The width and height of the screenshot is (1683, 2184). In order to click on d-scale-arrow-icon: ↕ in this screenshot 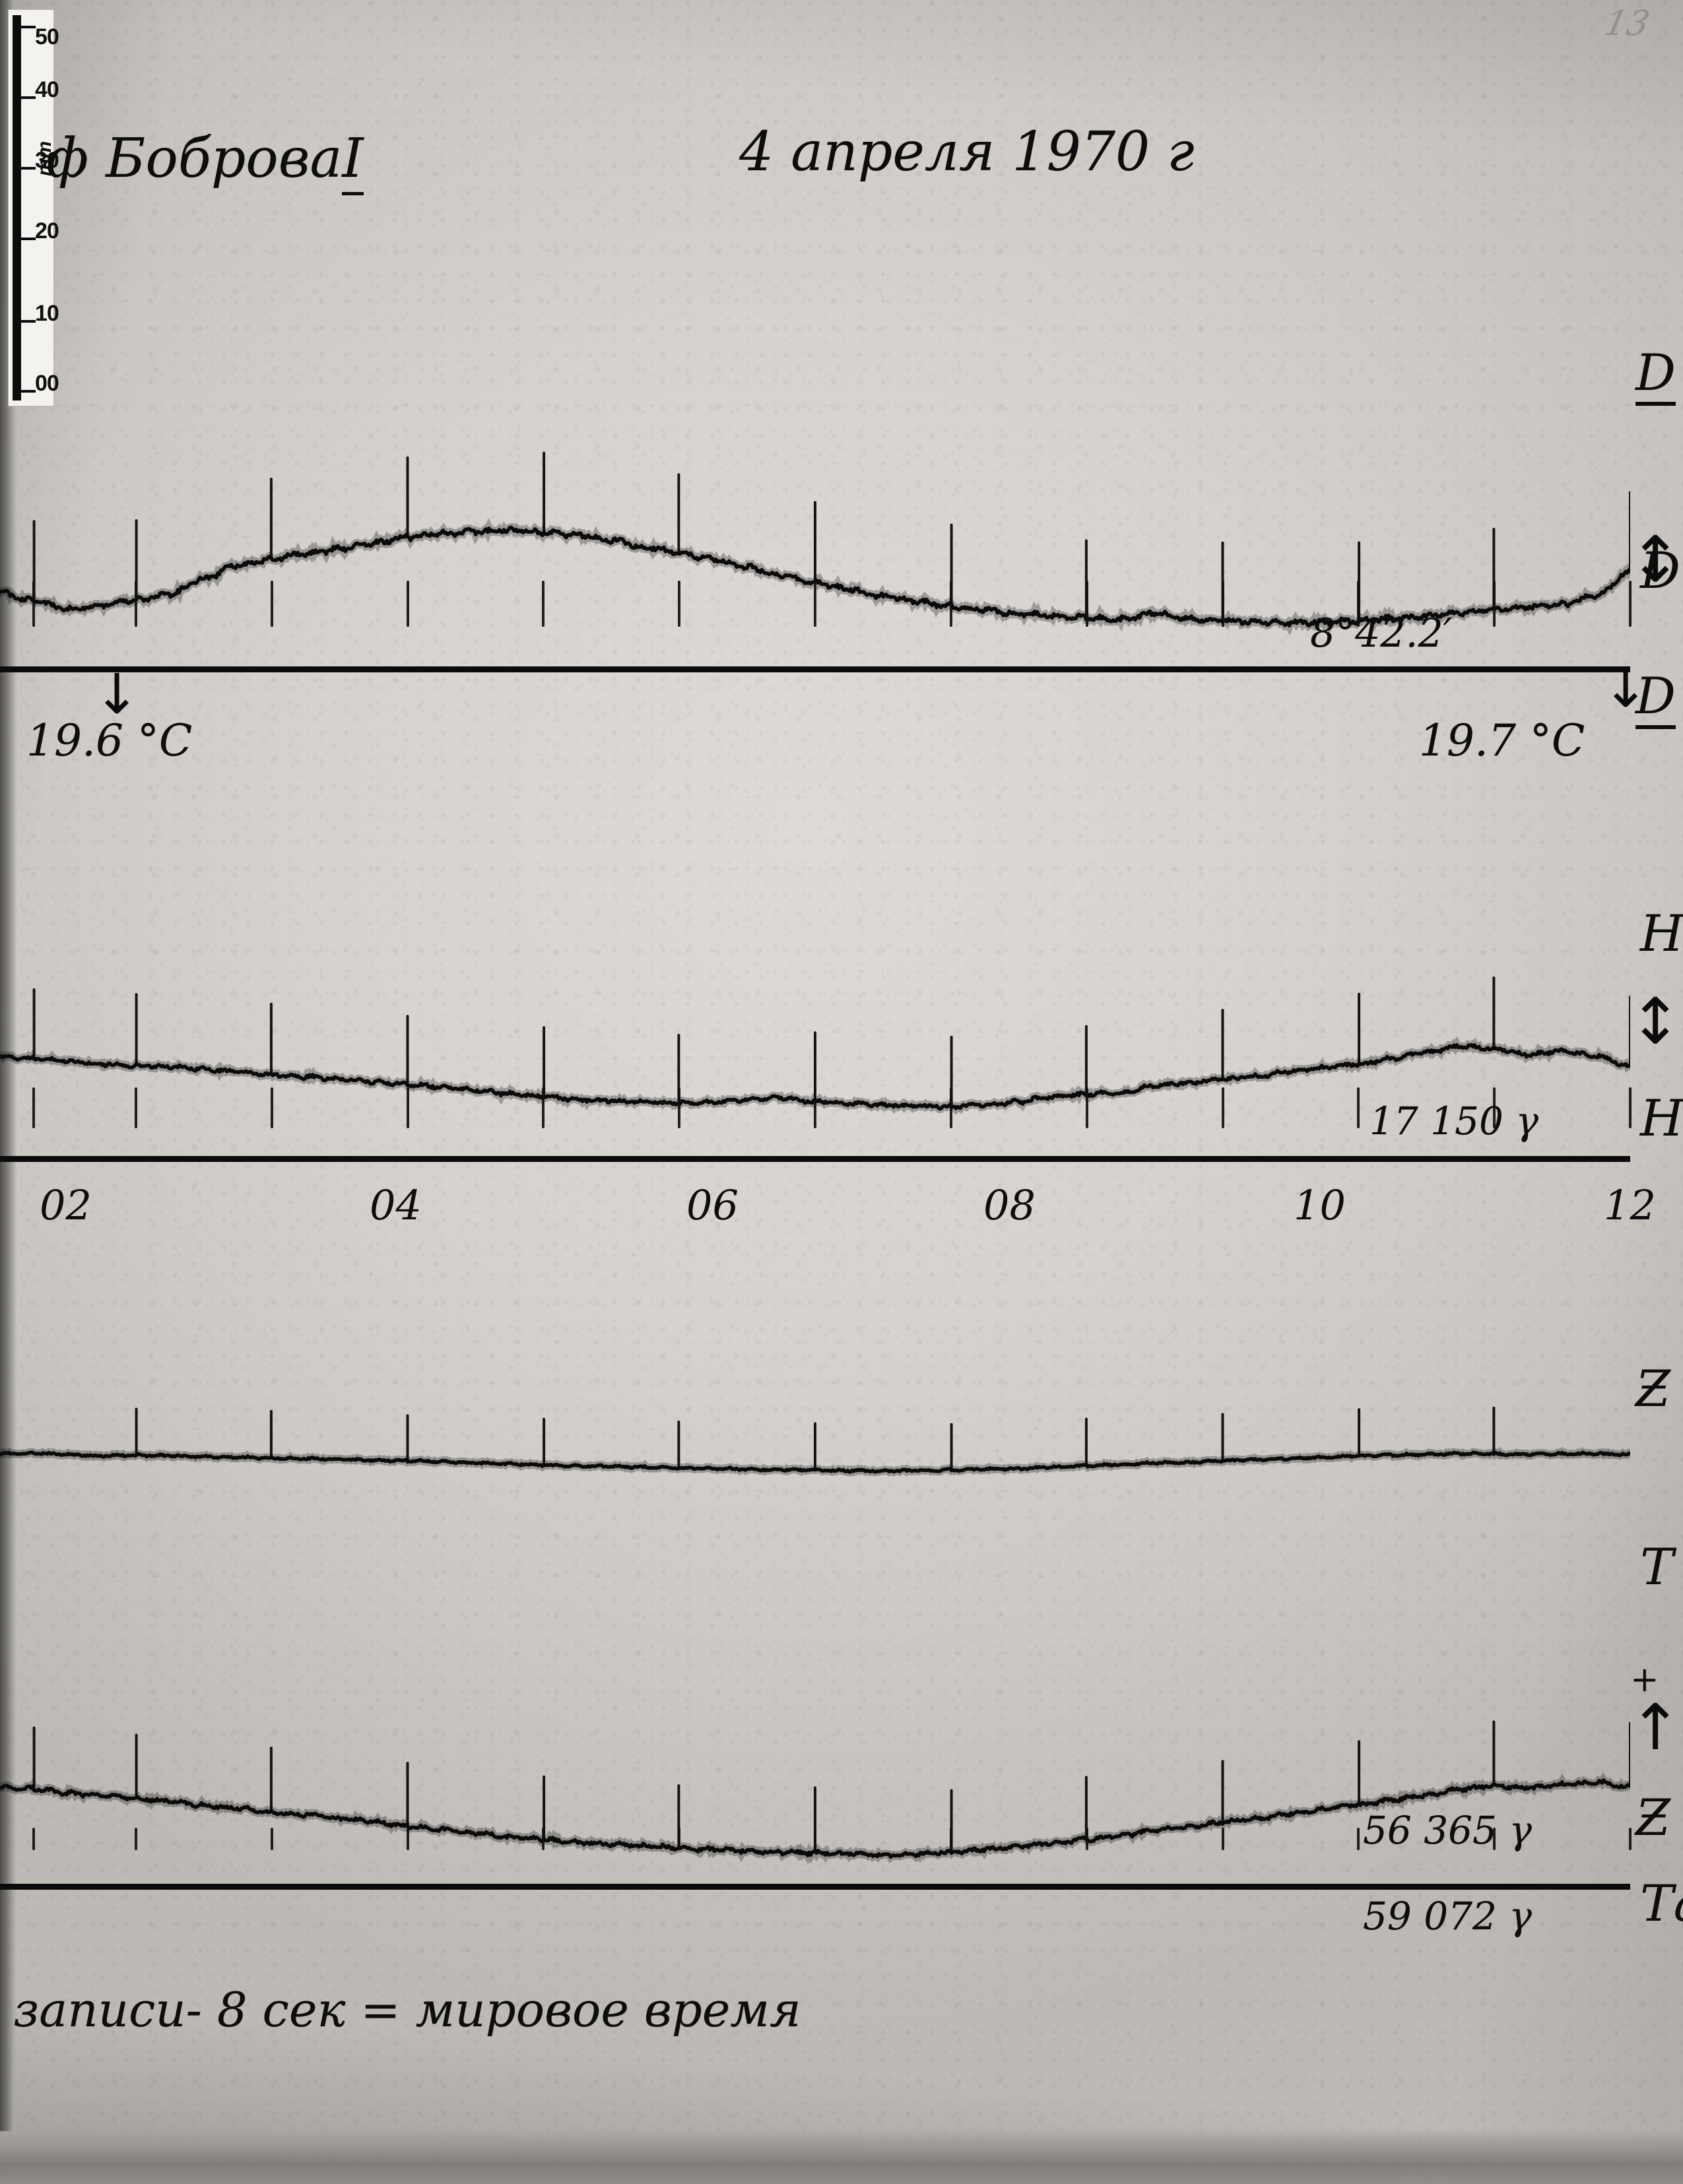, I will do `click(1656, 559)`.